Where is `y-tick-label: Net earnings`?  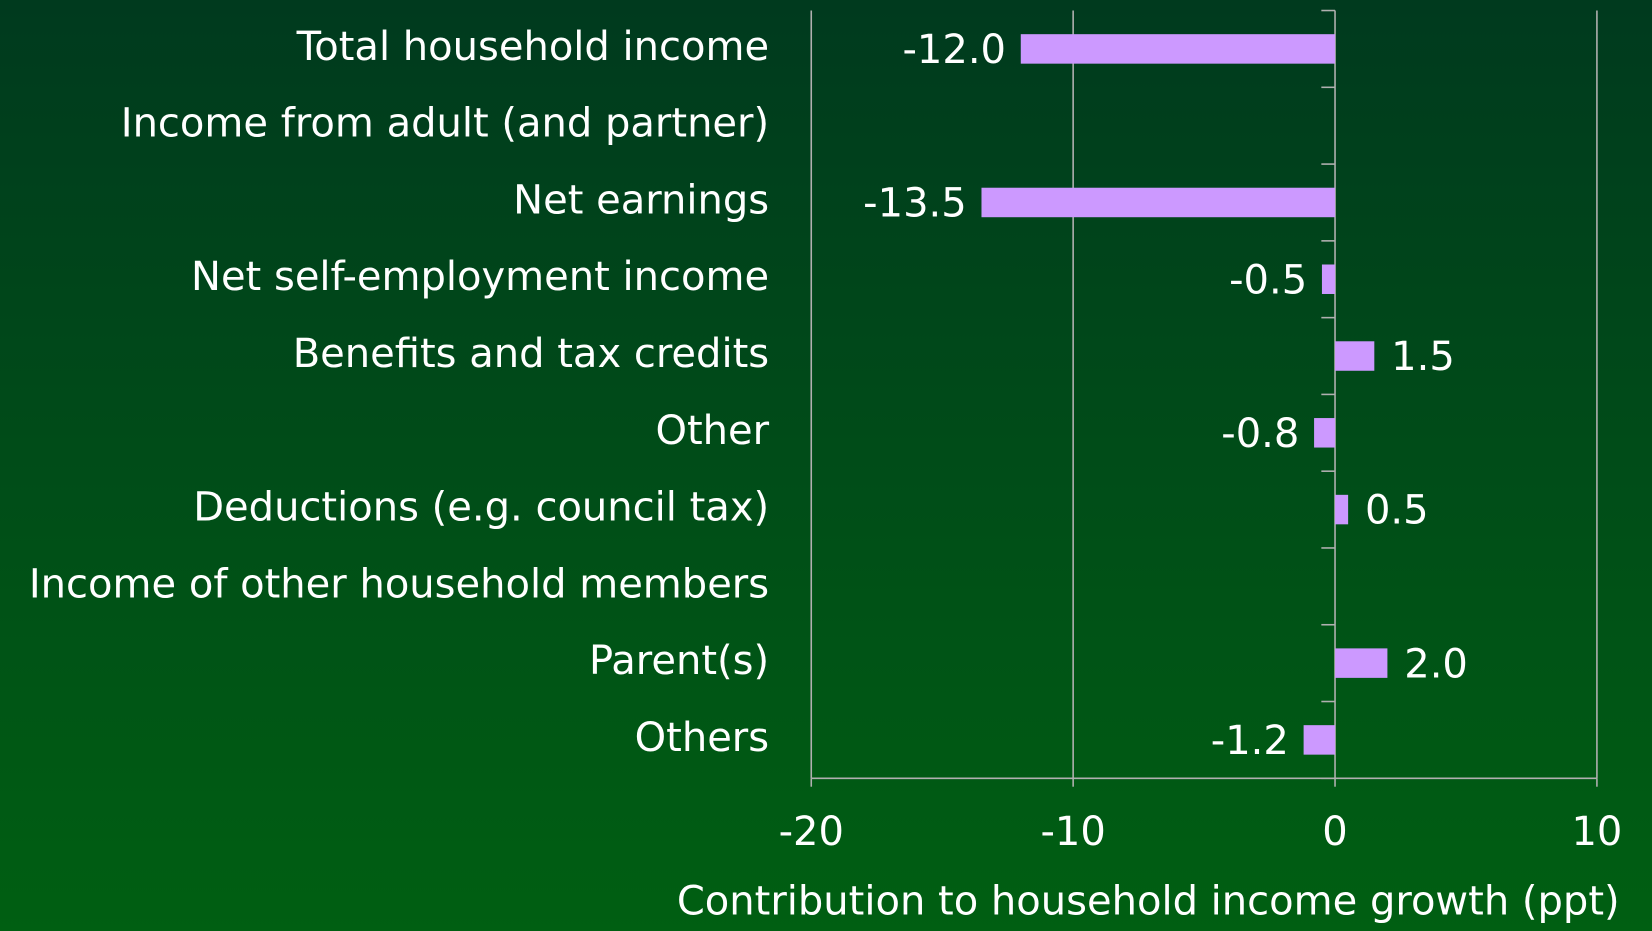 y-tick-label: Net earnings is located at coordinates (641, 200).